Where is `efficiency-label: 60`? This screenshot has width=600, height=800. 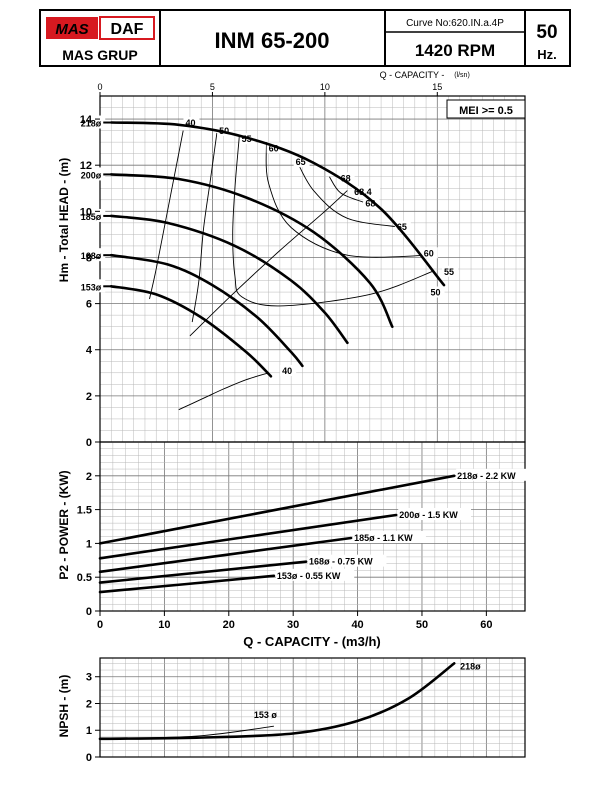 efficiency-label: 60 is located at coordinates (274, 148).